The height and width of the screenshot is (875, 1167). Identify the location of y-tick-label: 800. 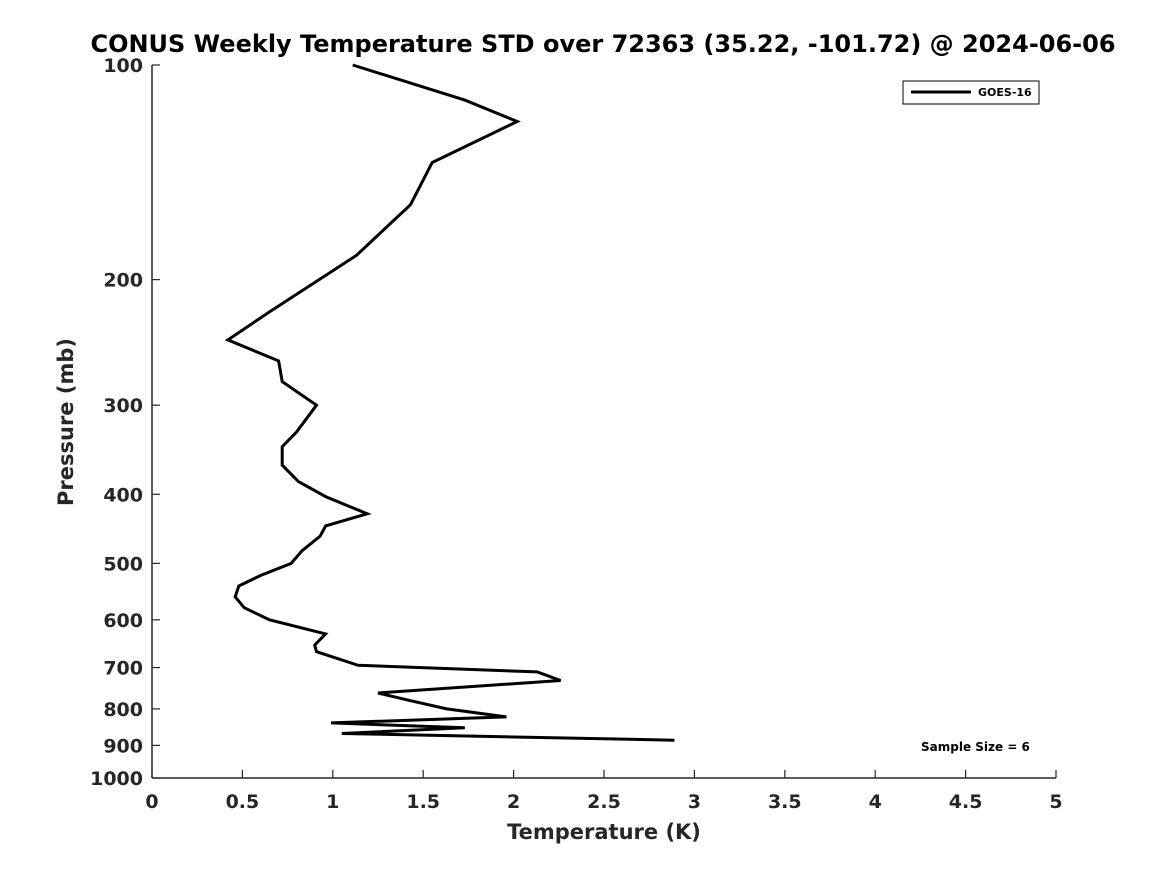
(123, 710).